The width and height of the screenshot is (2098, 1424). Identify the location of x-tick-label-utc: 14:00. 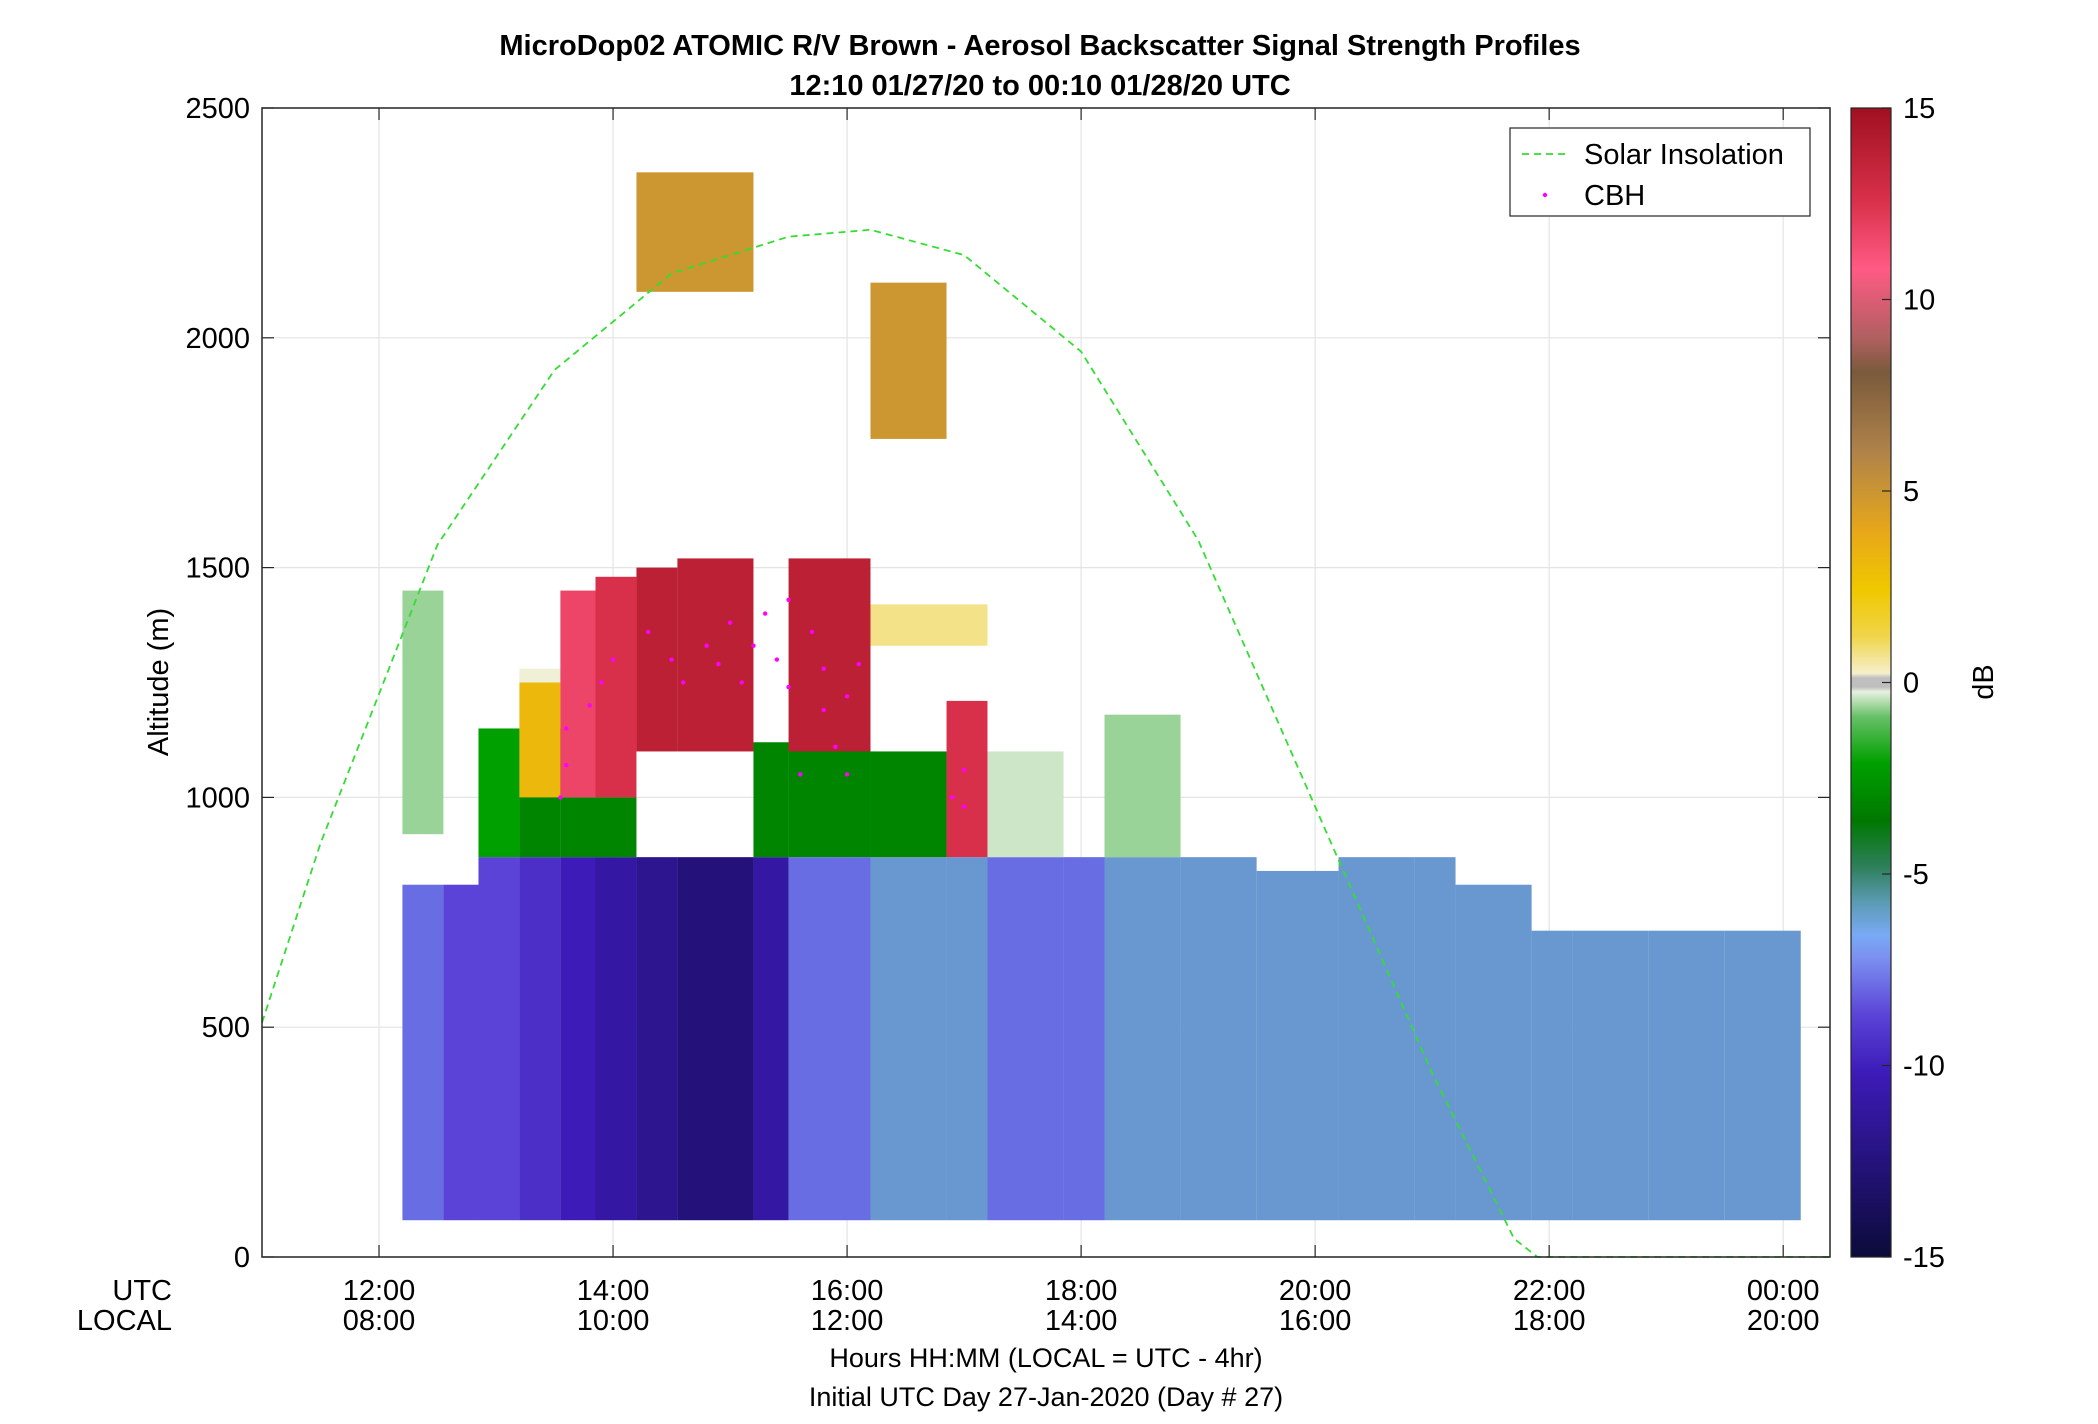
(613, 1291).